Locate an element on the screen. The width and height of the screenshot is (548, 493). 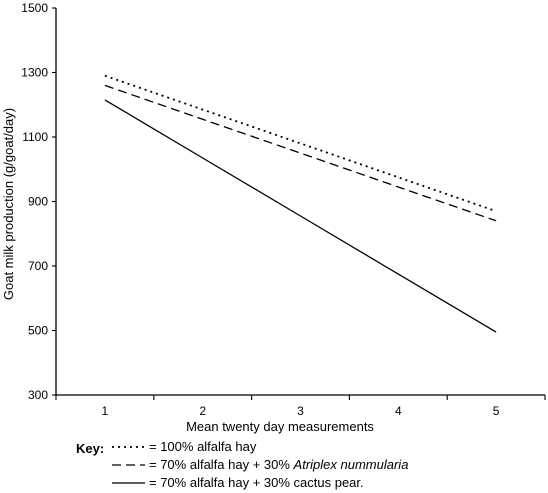
legend-label-1: = 100% alfalfa hay is located at coordinates (203, 446).